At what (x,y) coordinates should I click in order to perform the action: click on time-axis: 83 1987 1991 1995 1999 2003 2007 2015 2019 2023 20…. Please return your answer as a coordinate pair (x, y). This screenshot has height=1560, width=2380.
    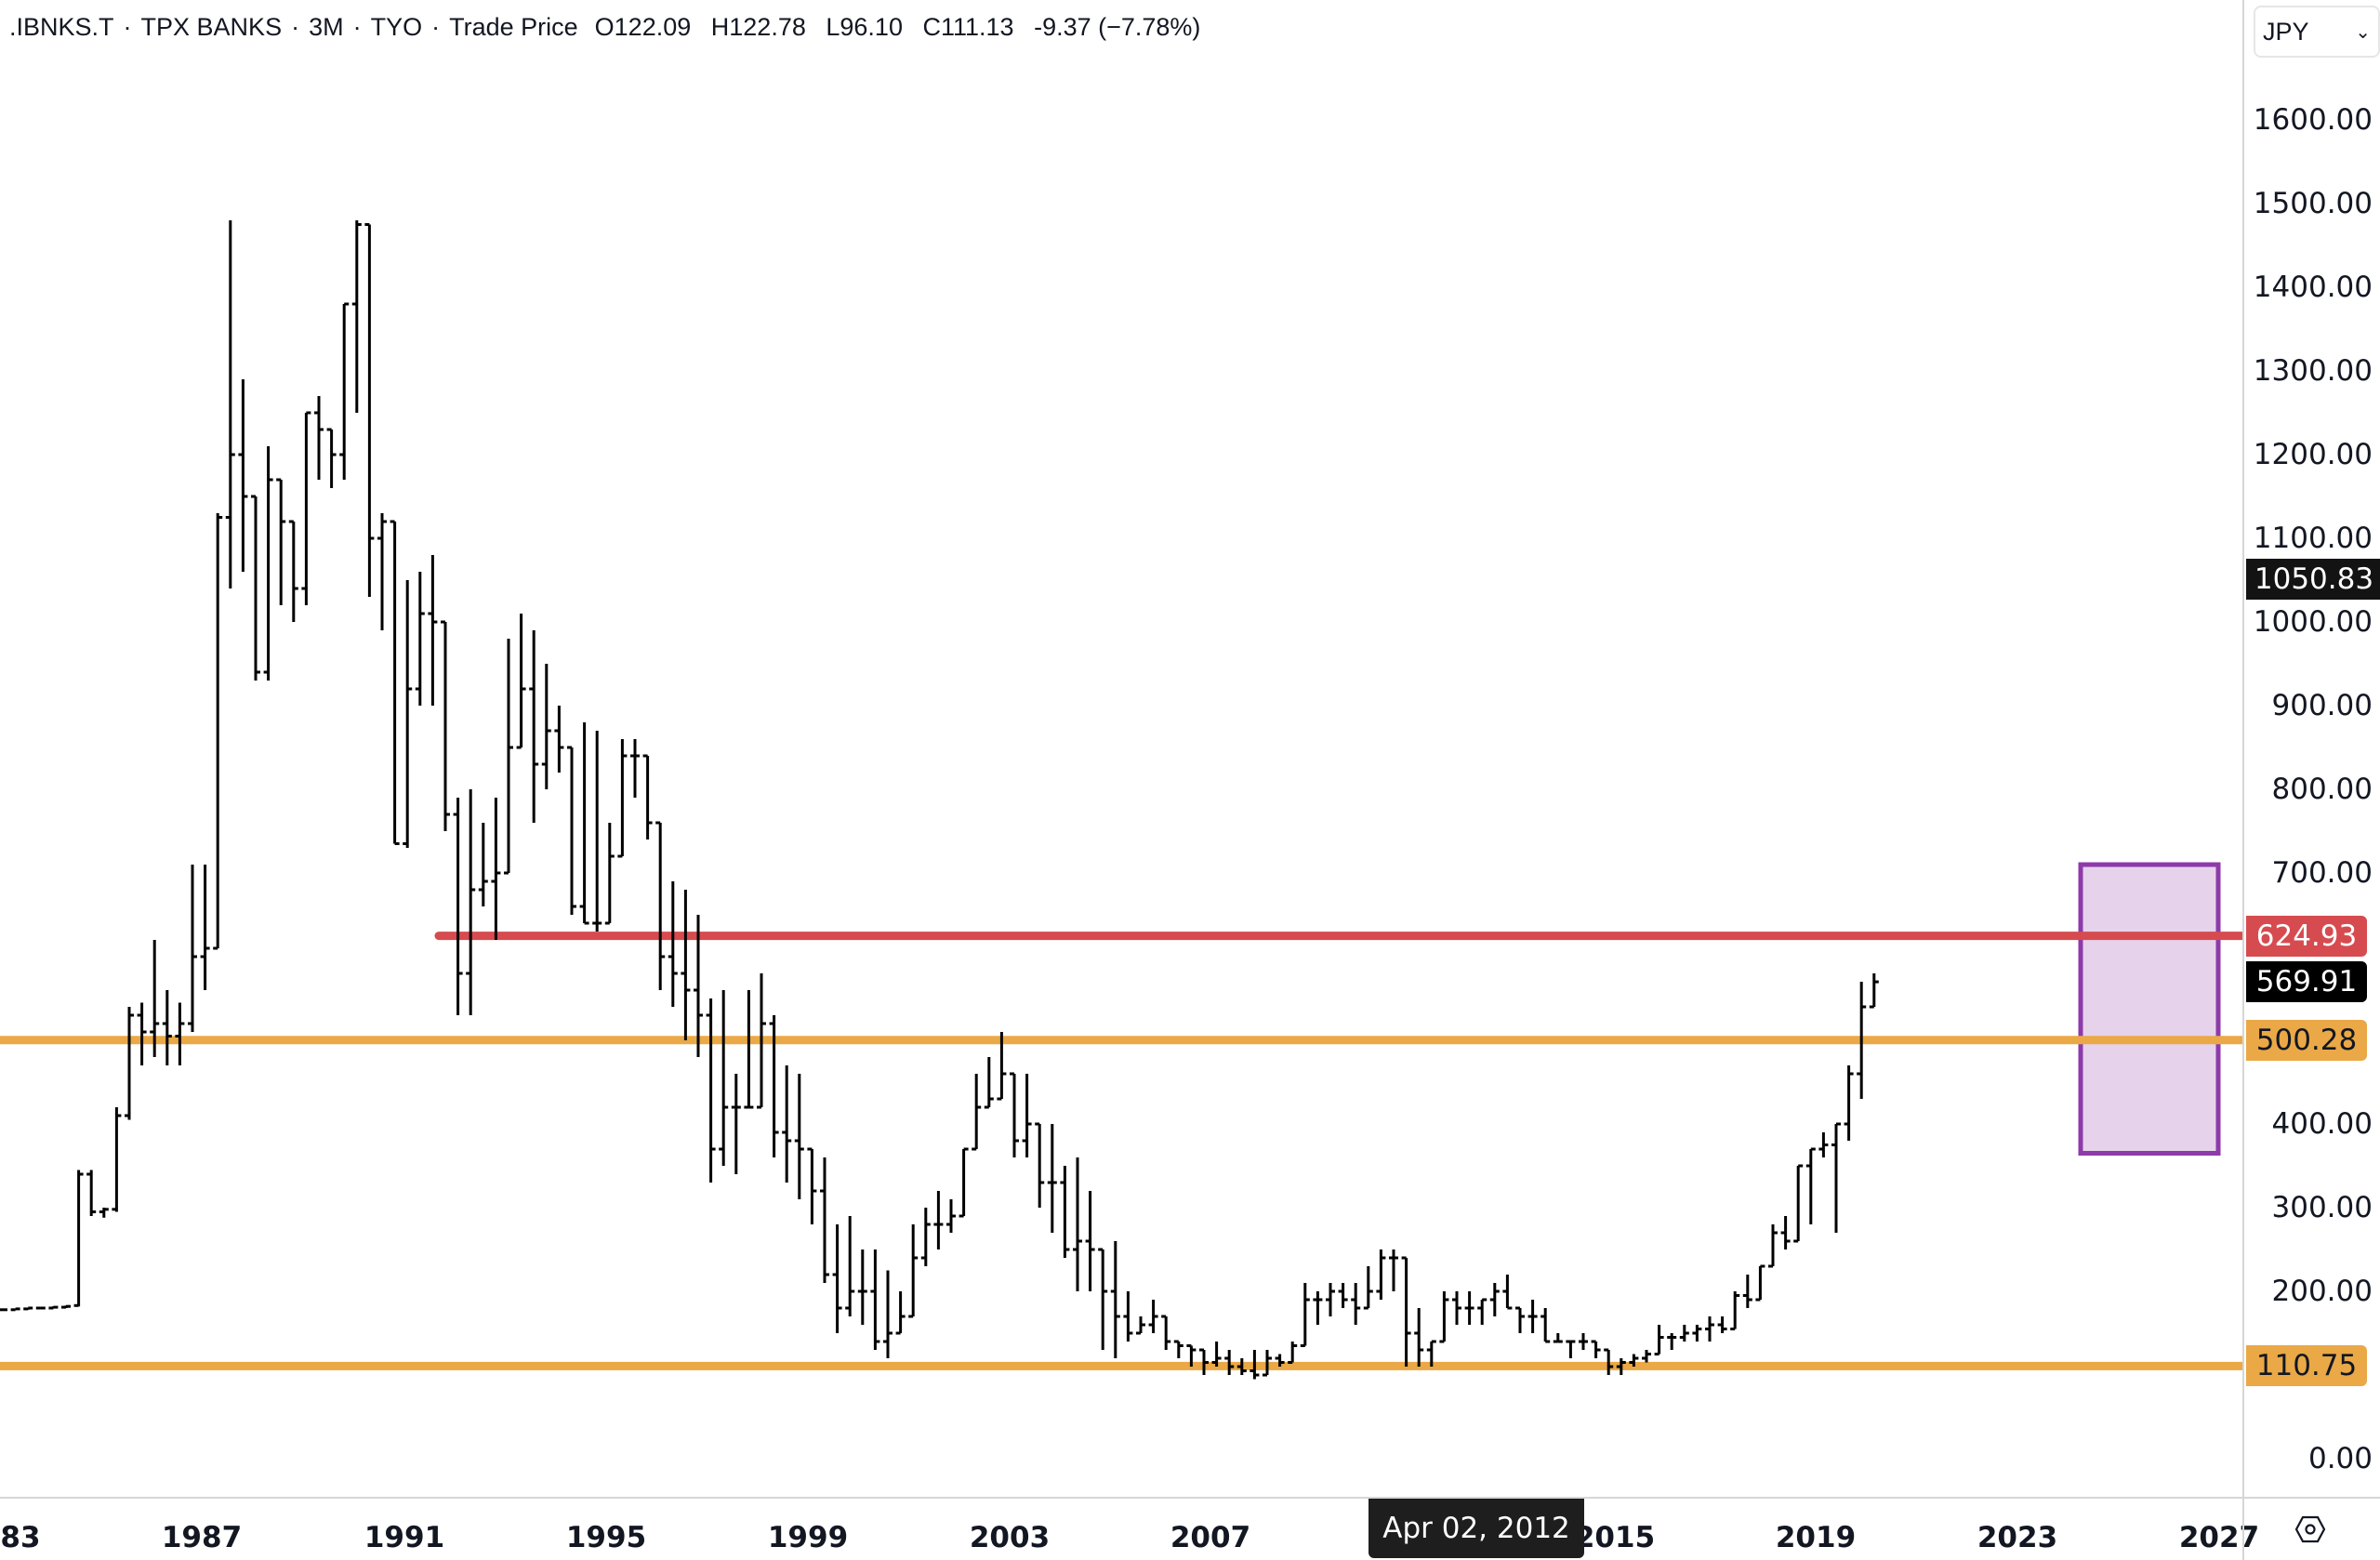
    Looking at the image, I should click on (1129, 1528).